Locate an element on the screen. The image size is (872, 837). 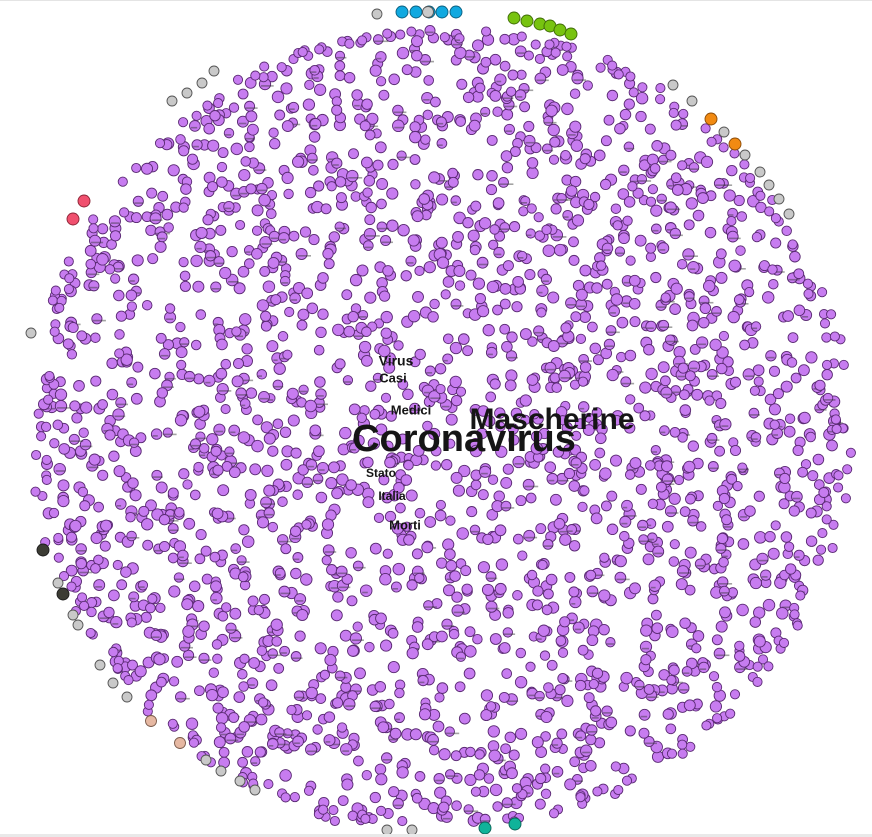
red-community-node is located at coordinates (84, 201).